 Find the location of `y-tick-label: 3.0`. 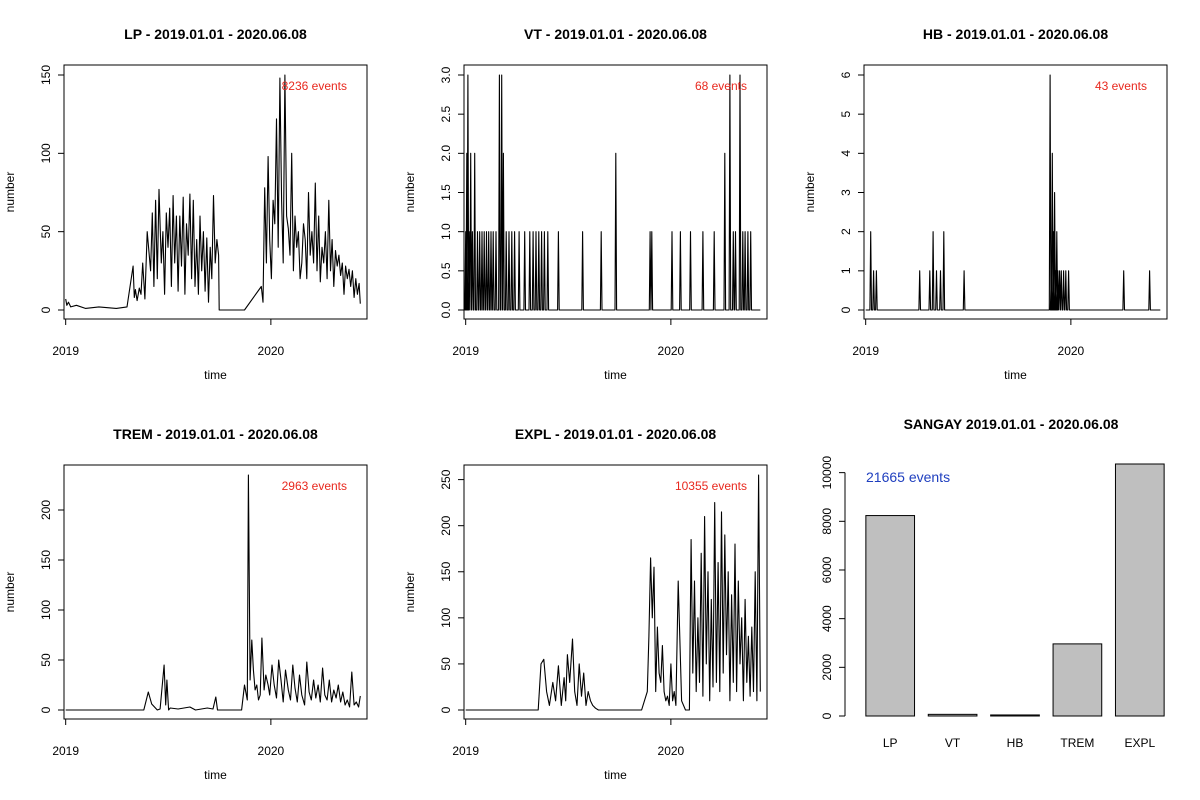

y-tick-label: 3.0 is located at coordinates (446, 74).